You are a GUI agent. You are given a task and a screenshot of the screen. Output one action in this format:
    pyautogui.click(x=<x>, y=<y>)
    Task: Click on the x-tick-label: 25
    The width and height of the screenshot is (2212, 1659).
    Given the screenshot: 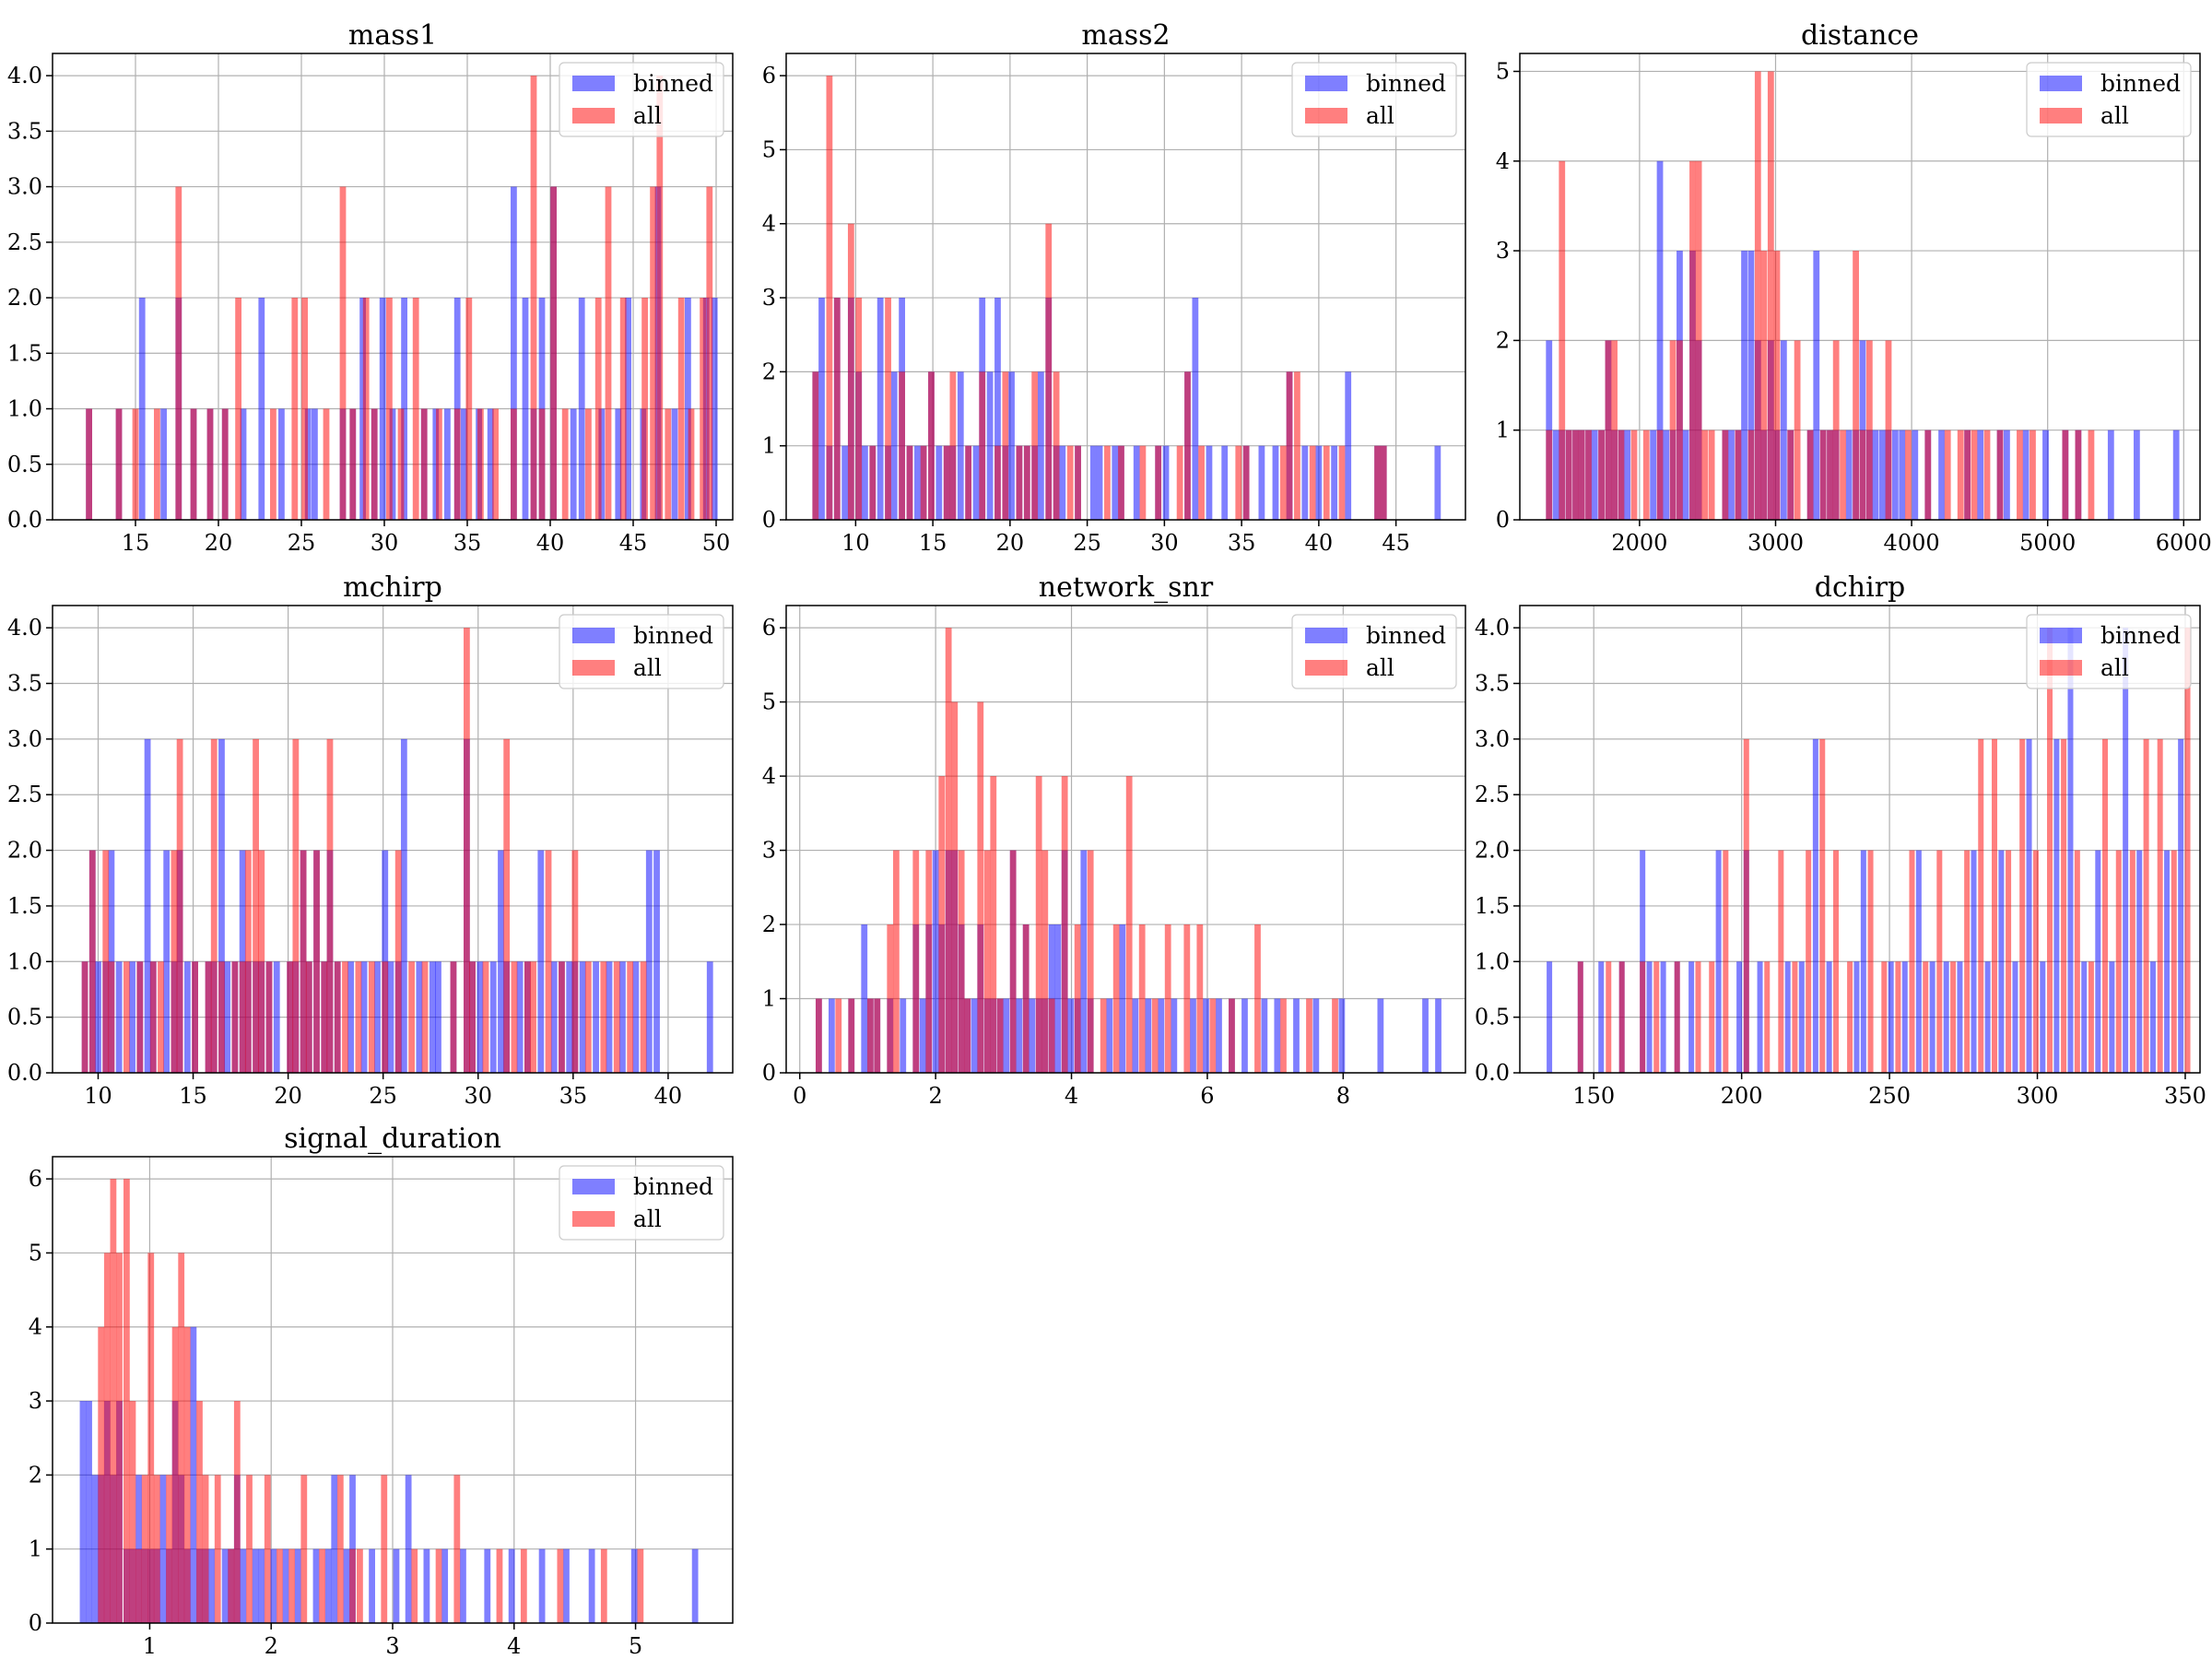 What is the action you would take?
    pyautogui.click(x=1087, y=543)
    